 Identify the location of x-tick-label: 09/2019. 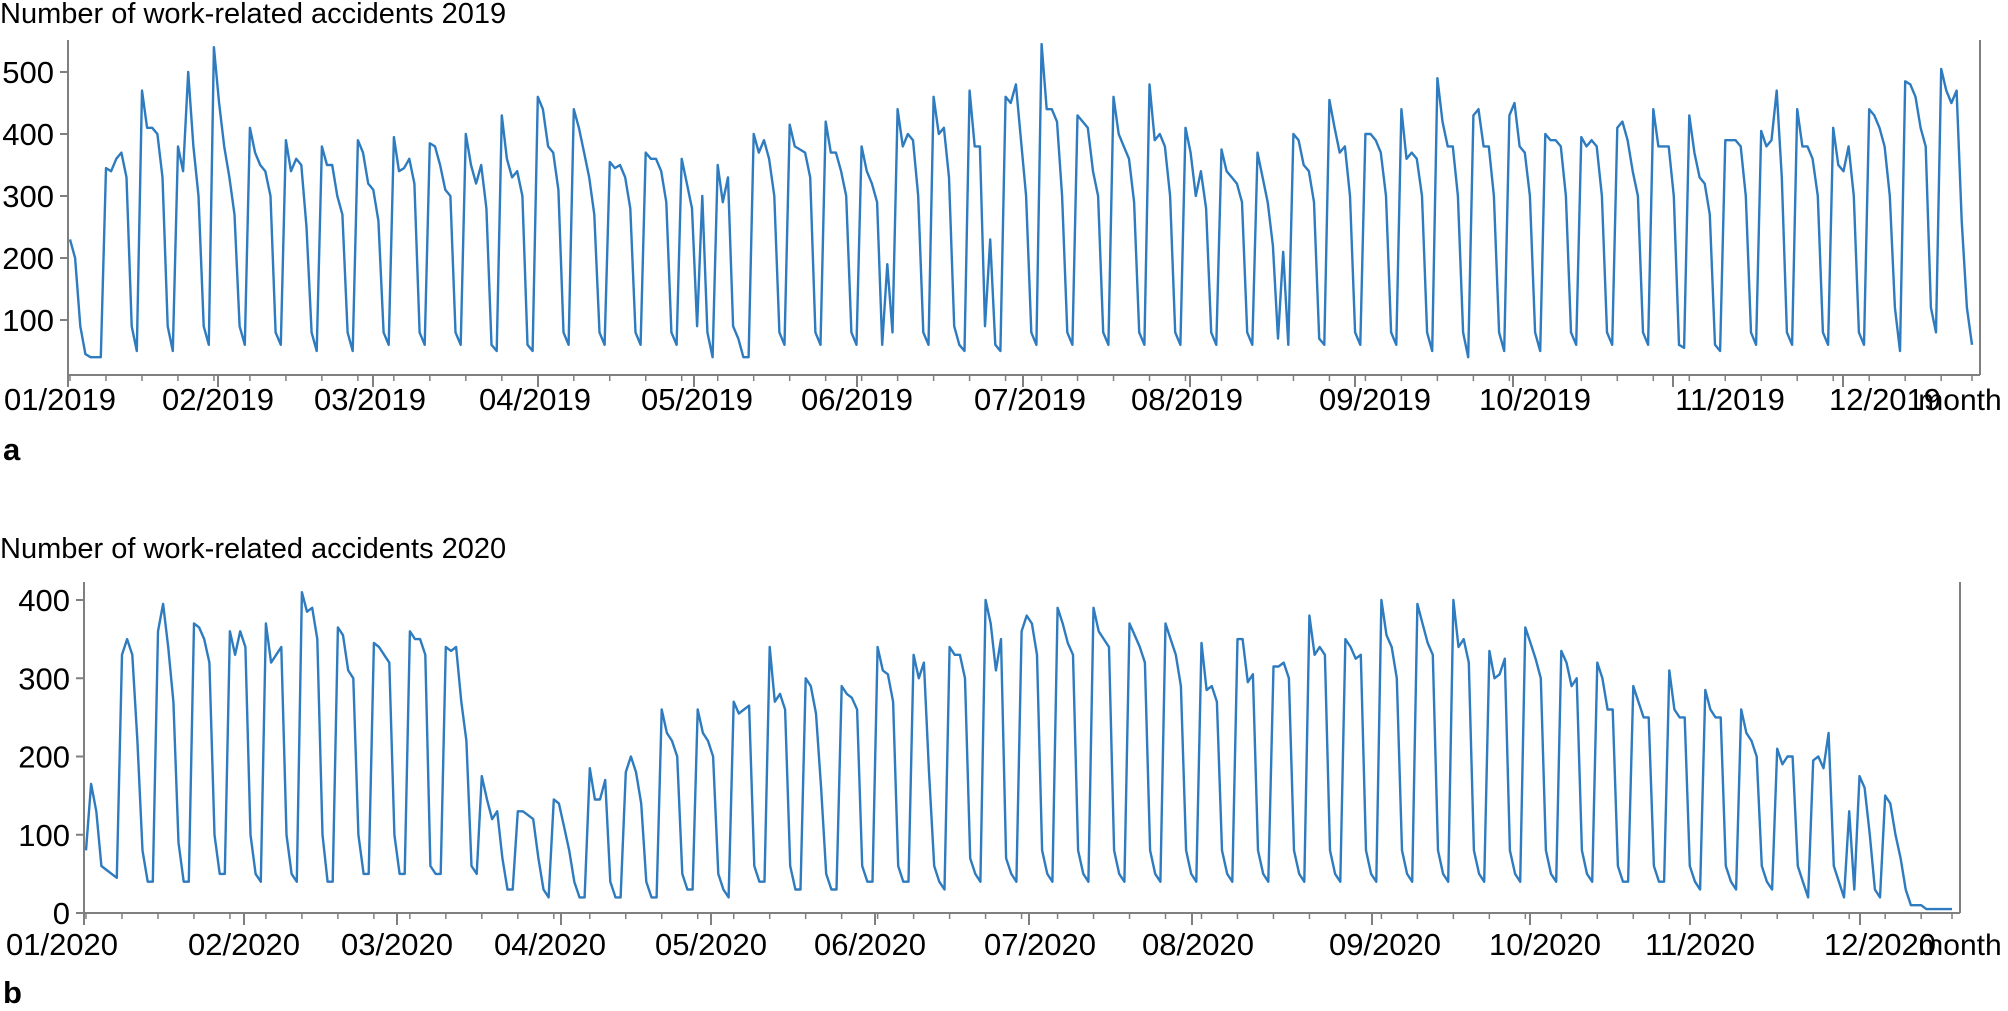
(1375, 399).